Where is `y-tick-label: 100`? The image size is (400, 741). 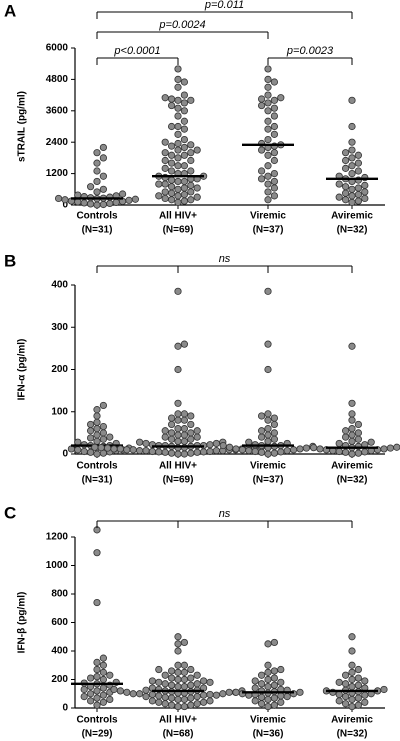
y-tick-label: 100 is located at coordinates (59, 411).